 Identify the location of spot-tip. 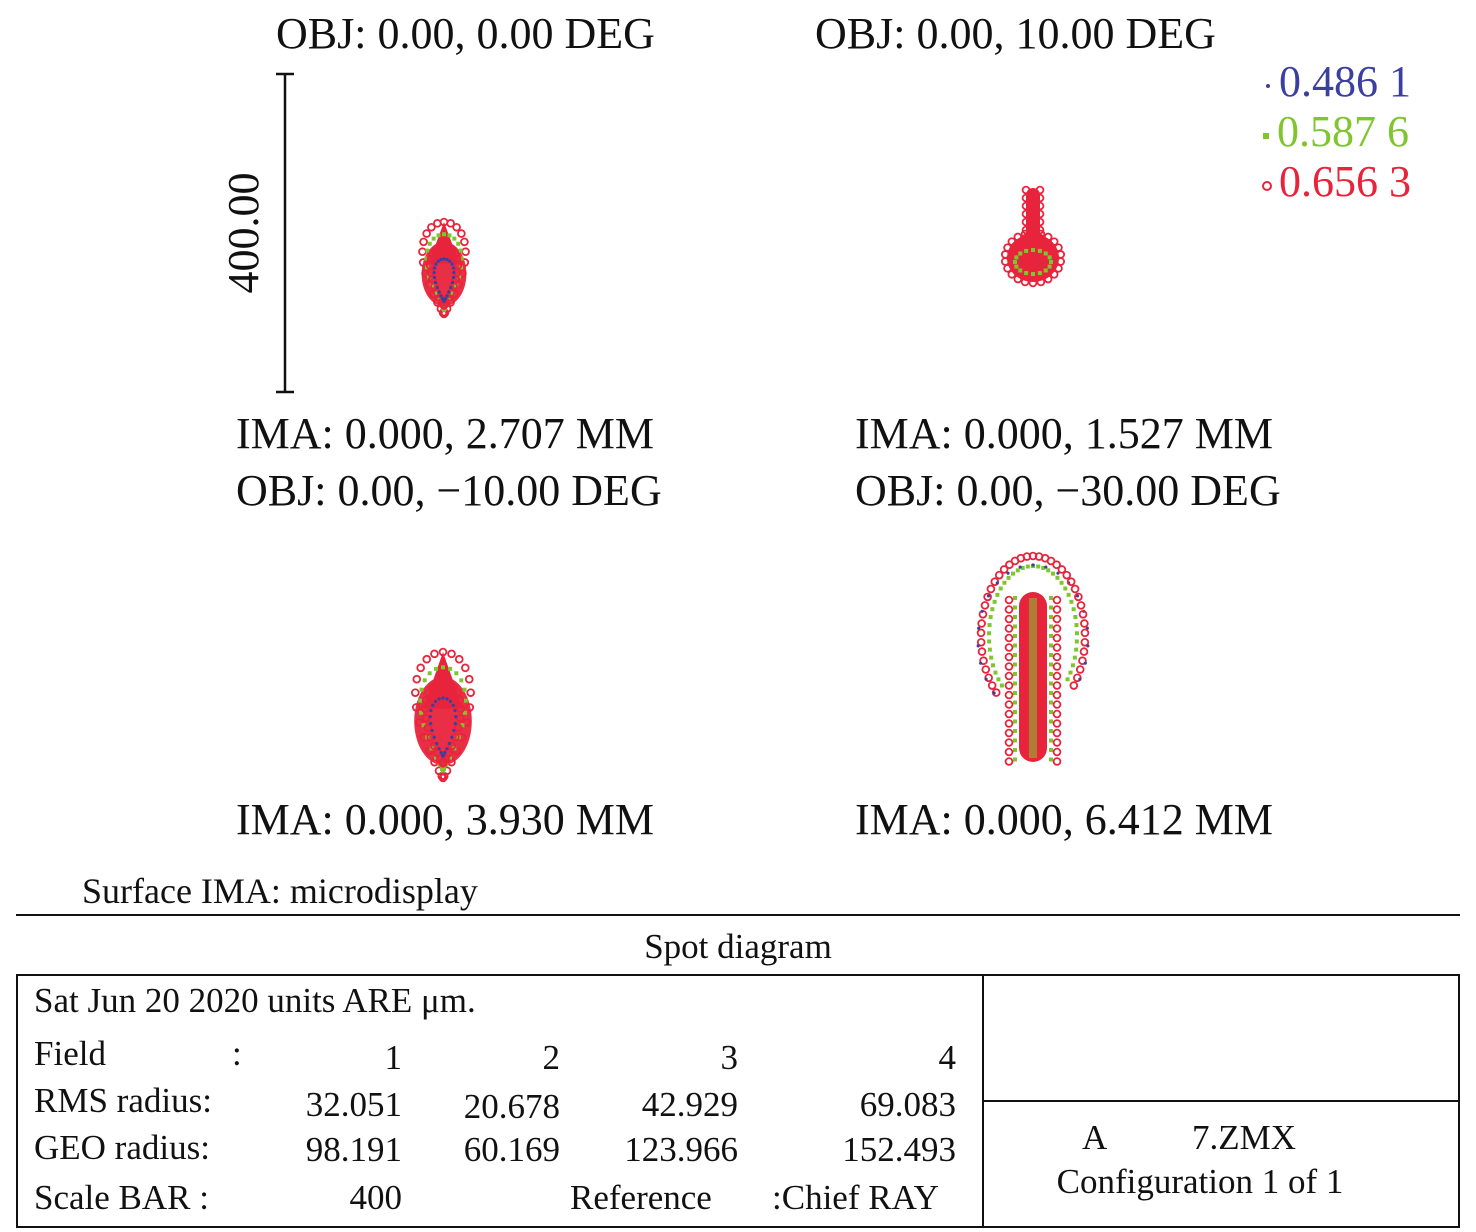
(443, 680).